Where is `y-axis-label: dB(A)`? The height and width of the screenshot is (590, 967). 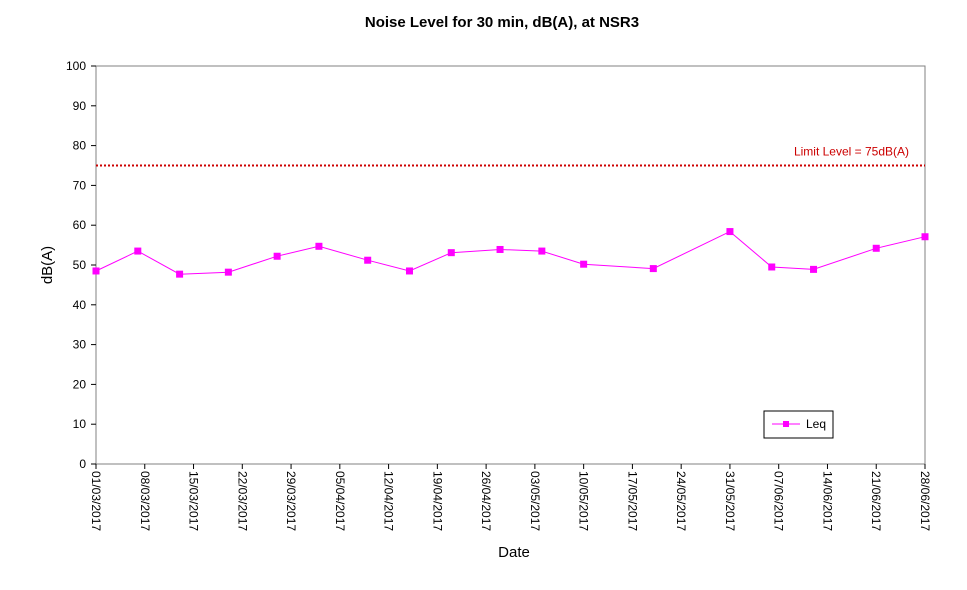 y-axis-label: dB(A) is located at coordinates (47, 265).